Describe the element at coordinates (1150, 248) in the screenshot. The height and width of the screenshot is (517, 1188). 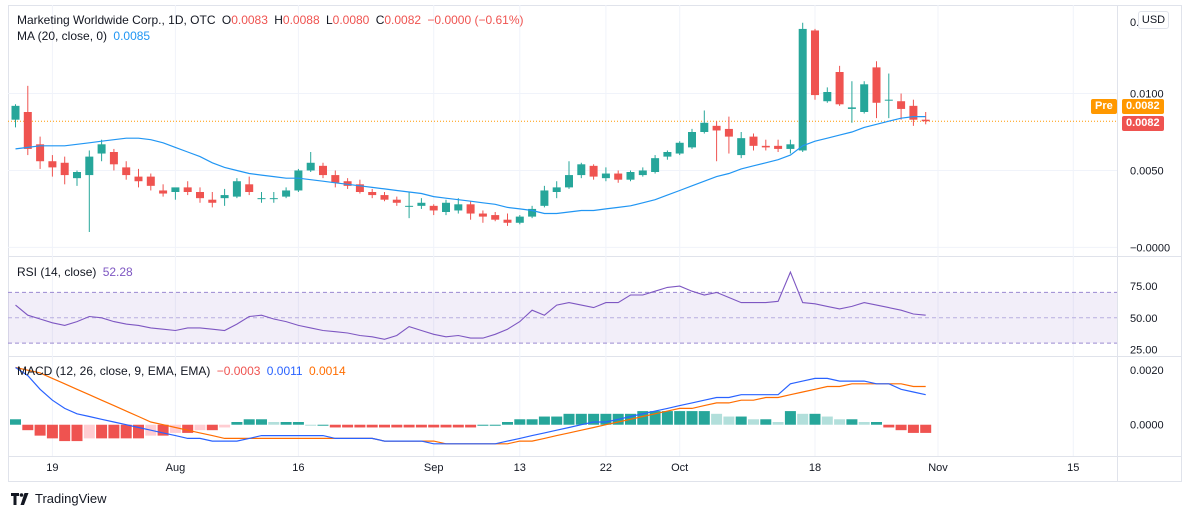
I see `price-axis-label: −0.0000` at that location.